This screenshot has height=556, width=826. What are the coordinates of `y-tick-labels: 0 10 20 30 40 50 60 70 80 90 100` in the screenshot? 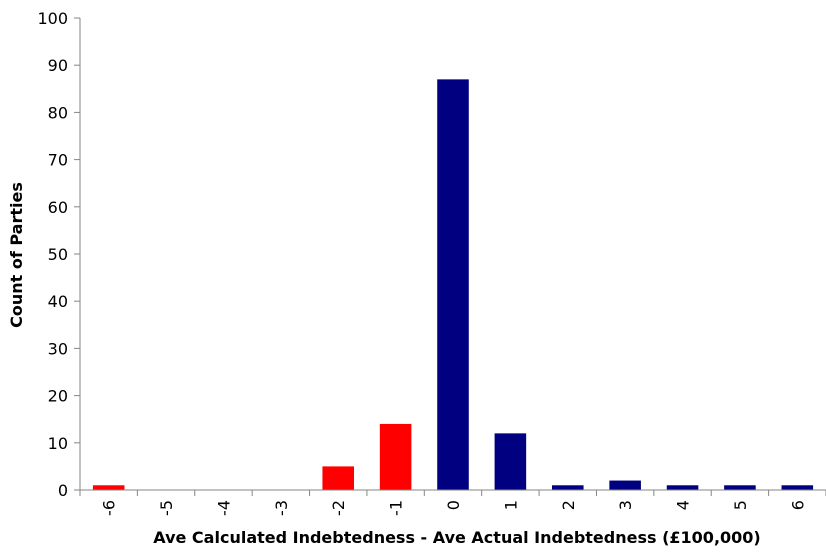 It's located at (52, 254).